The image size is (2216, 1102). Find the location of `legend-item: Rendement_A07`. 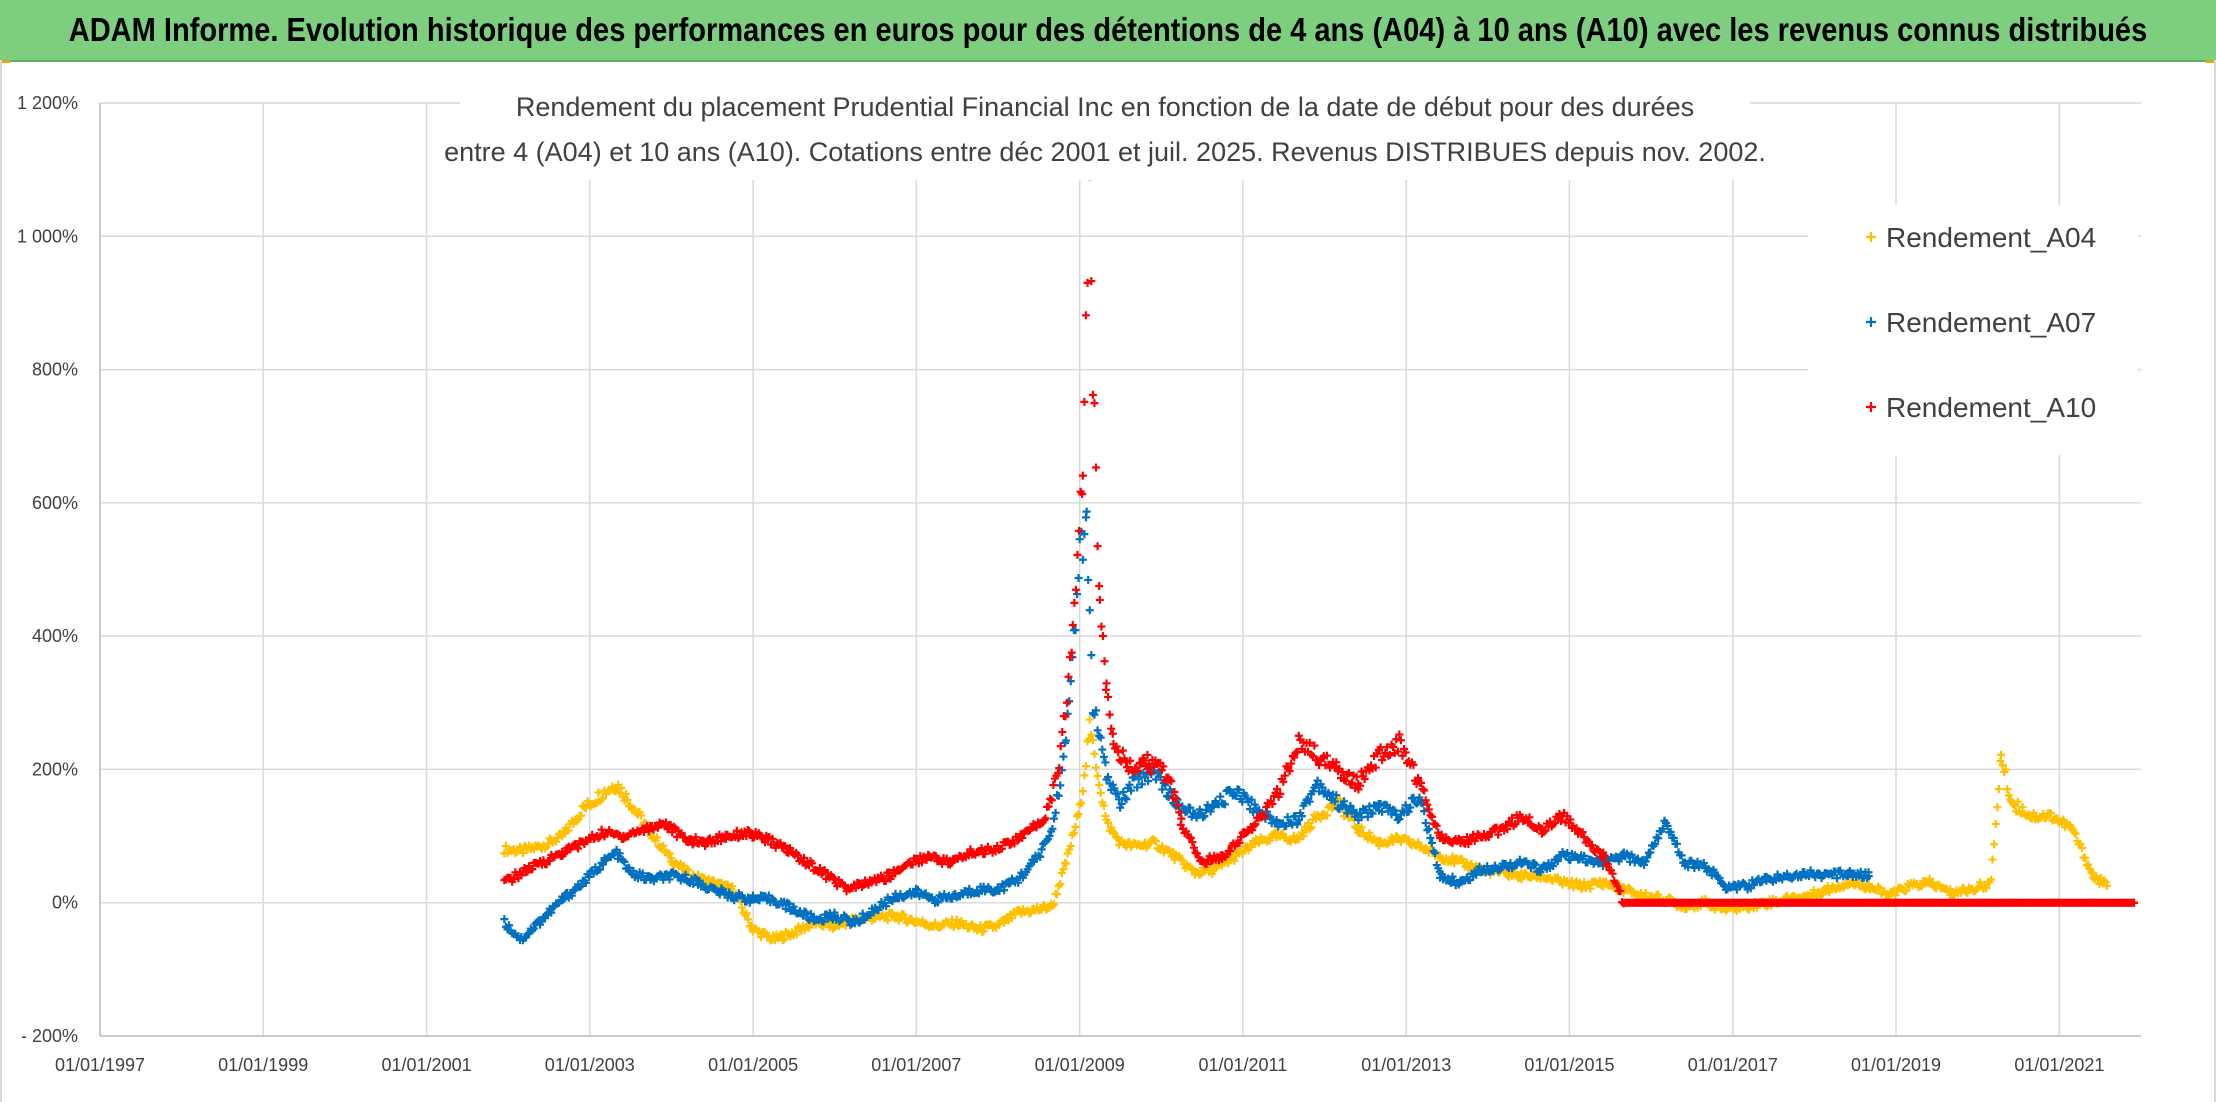

legend-item: Rendement_A07 is located at coordinates (1981, 322).